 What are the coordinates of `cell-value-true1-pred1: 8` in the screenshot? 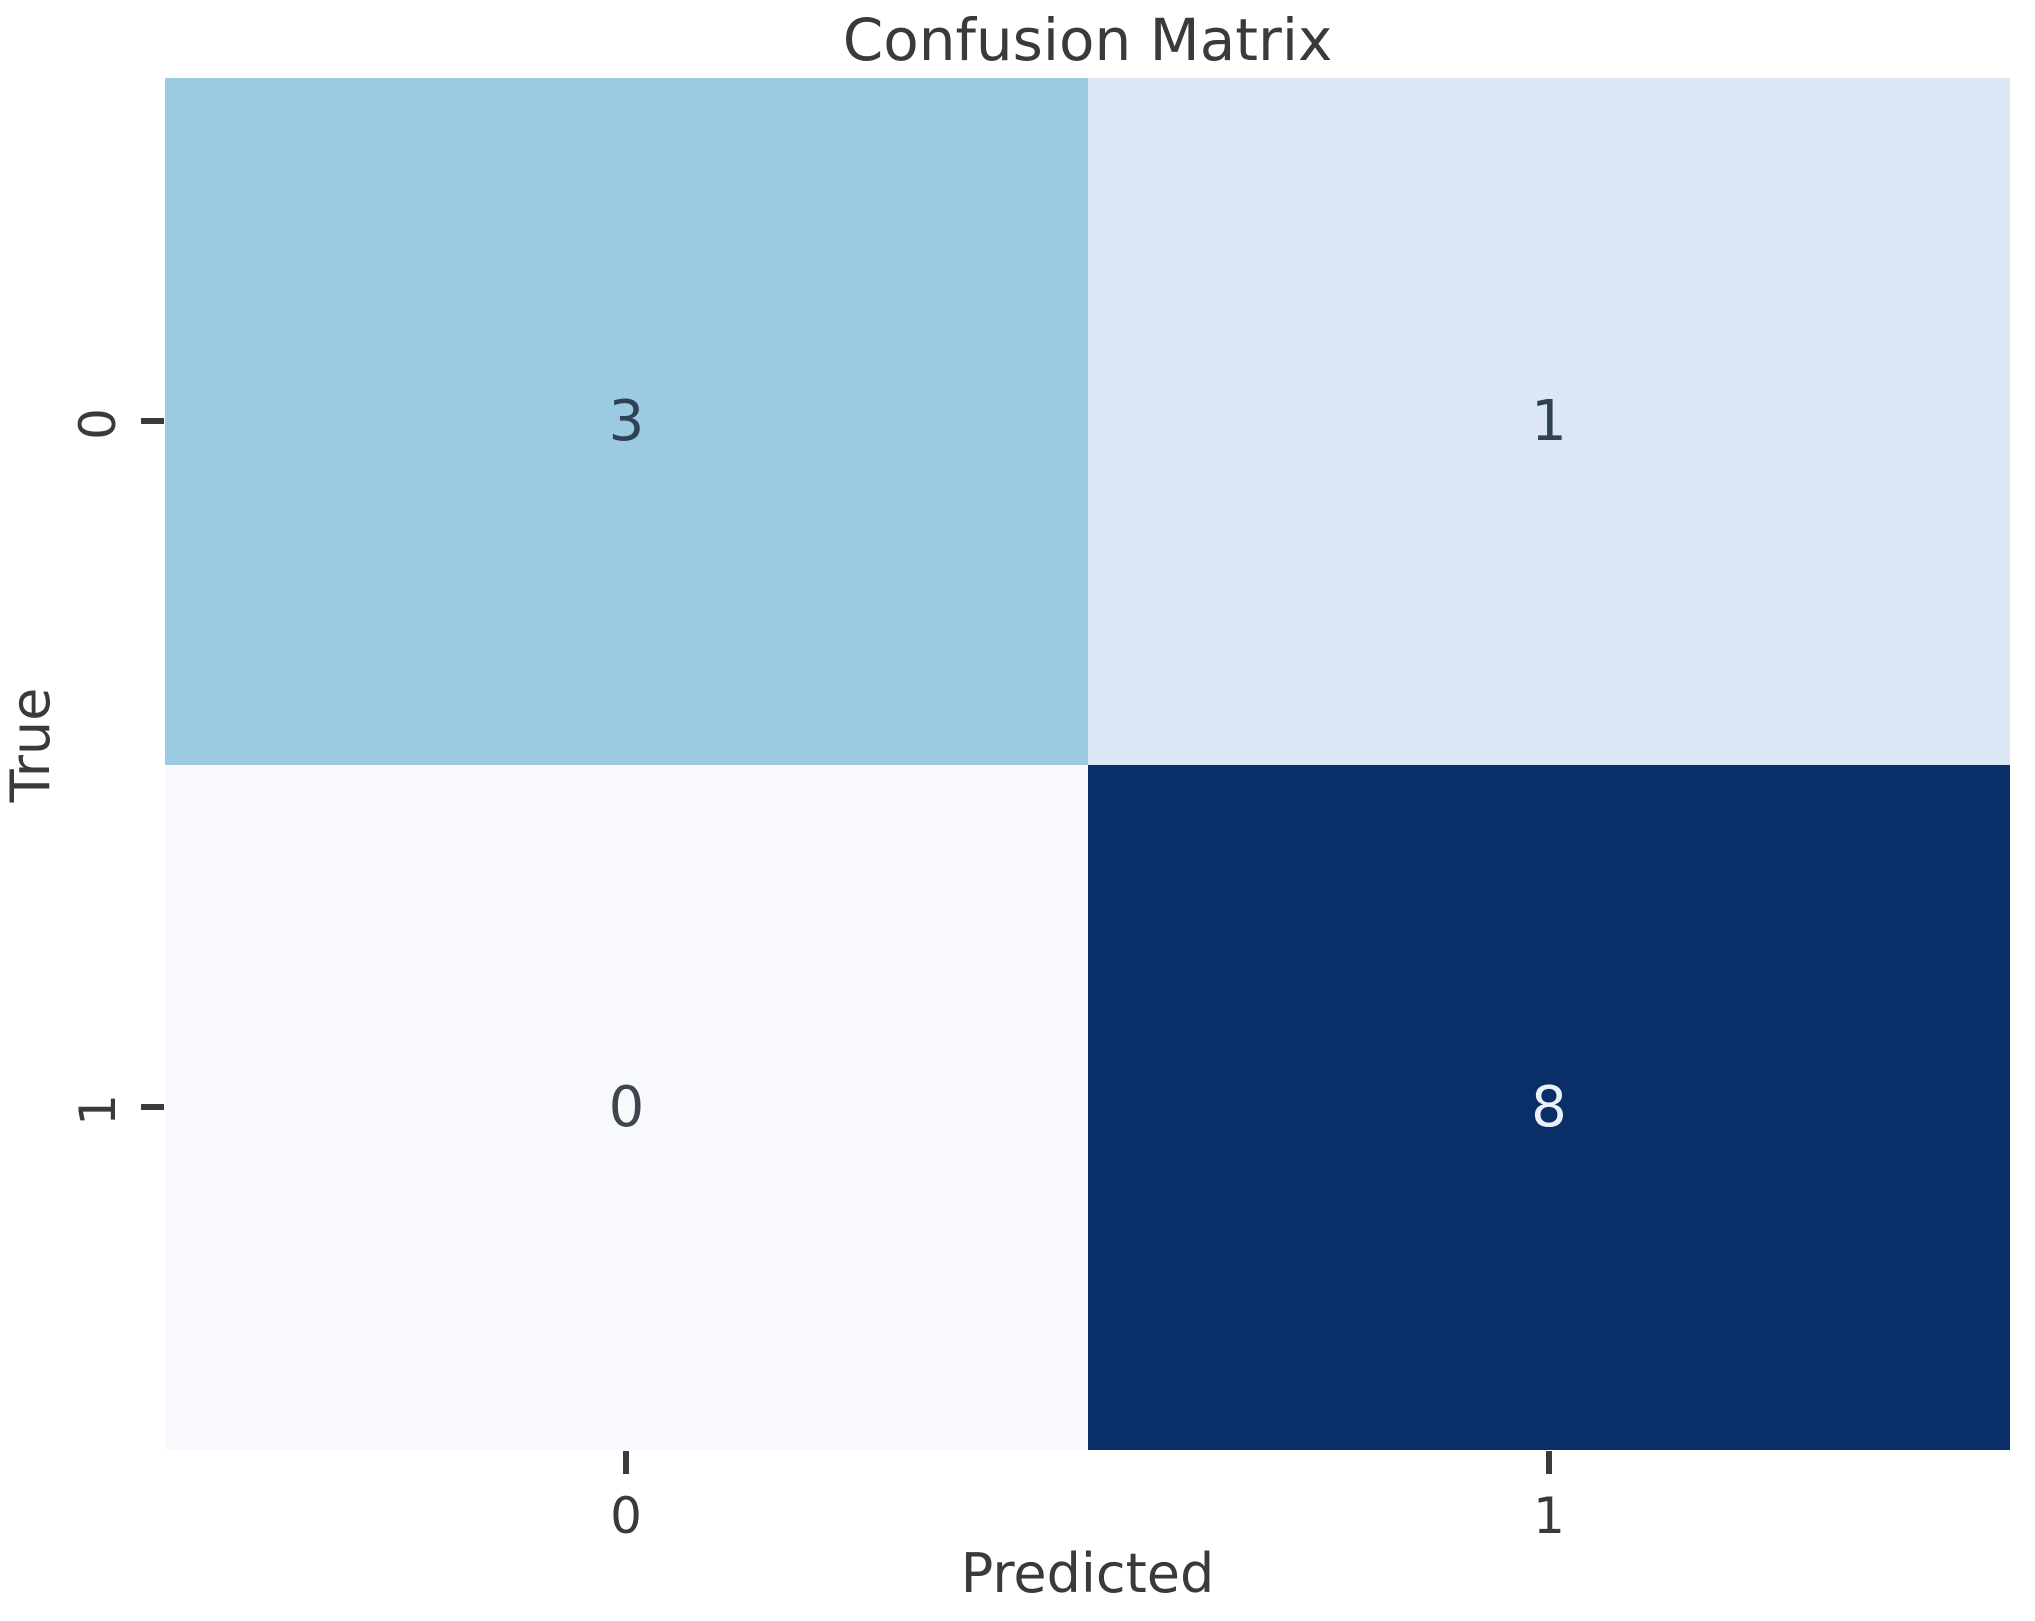 It's located at (1549, 1107).